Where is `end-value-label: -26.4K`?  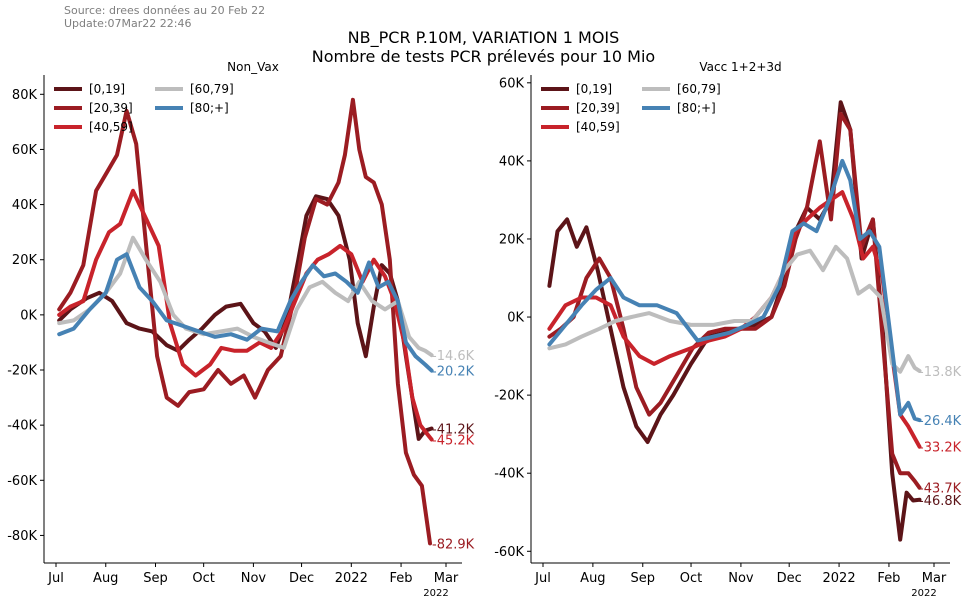 end-value-label: -26.4K is located at coordinates (940, 421).